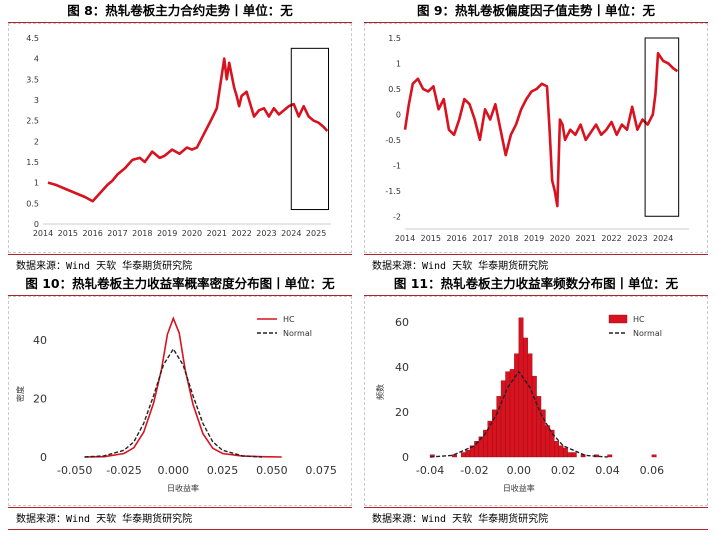 The image size is (716, 537). What do you see at coordinates (123, 470) in the screenshot?
I see `x-tick-label: -0.025` at bounding box center [123, 470].